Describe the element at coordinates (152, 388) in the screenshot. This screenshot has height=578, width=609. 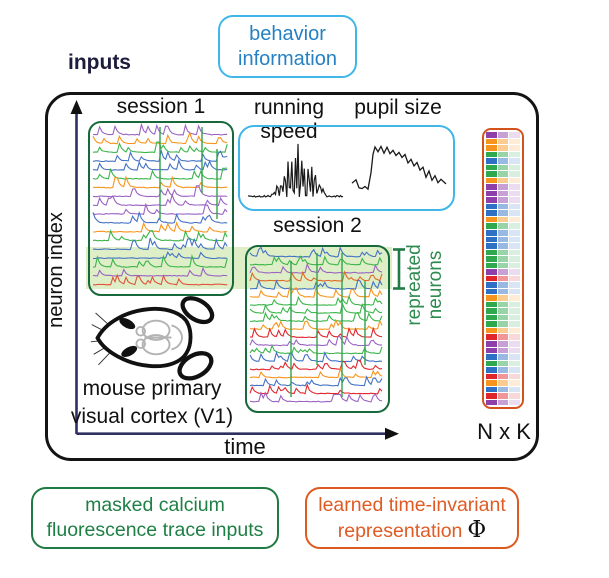
I see `mouse-caption-line1: mouse primary` at that location.